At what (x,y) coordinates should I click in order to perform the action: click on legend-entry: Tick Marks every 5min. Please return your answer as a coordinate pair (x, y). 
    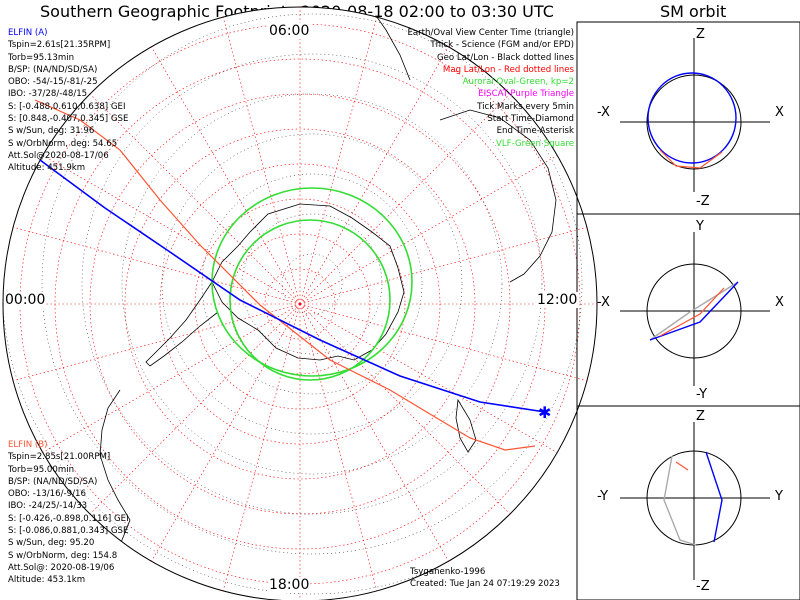
    Looking at the image, I should click on (525, 106).